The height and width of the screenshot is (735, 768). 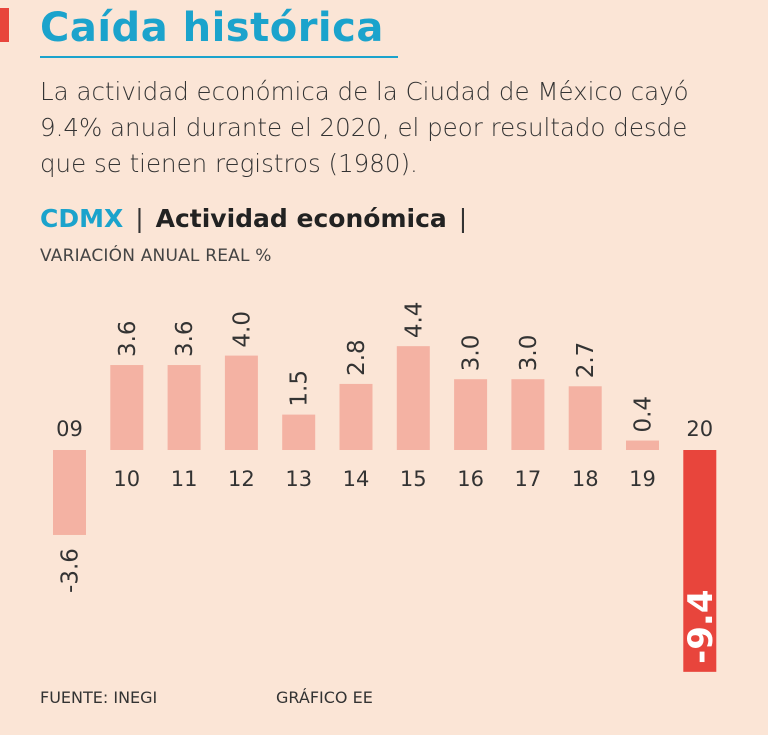 What do you see at coordinates (126, 479) in the screenshot?
I see `category-label-10: 10` at bounding box center [126, 479].